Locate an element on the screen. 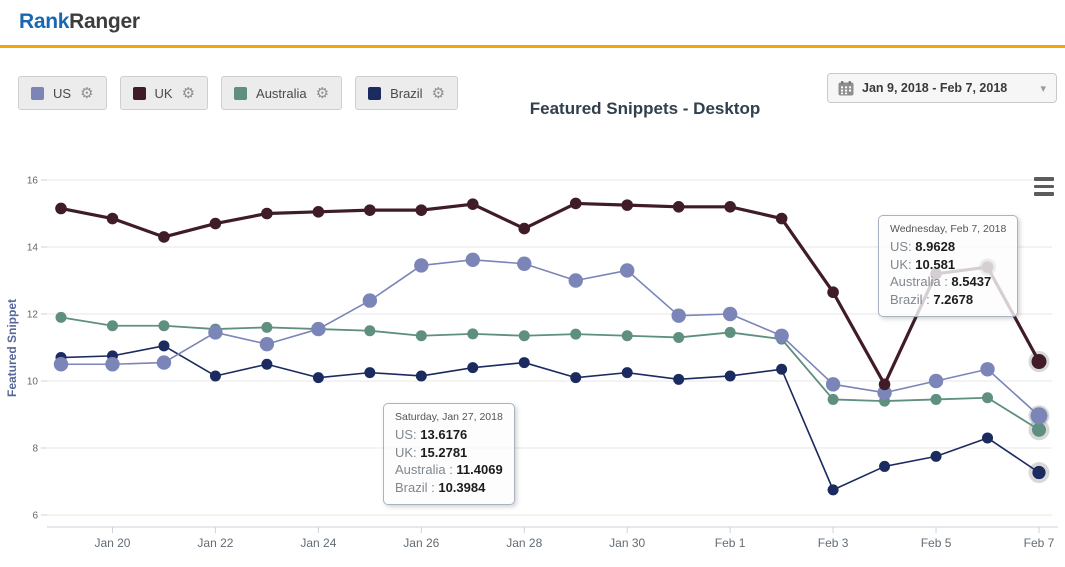  tooltip-row-australia: Australia : 11.4069 is located at coordinates (449, 469).